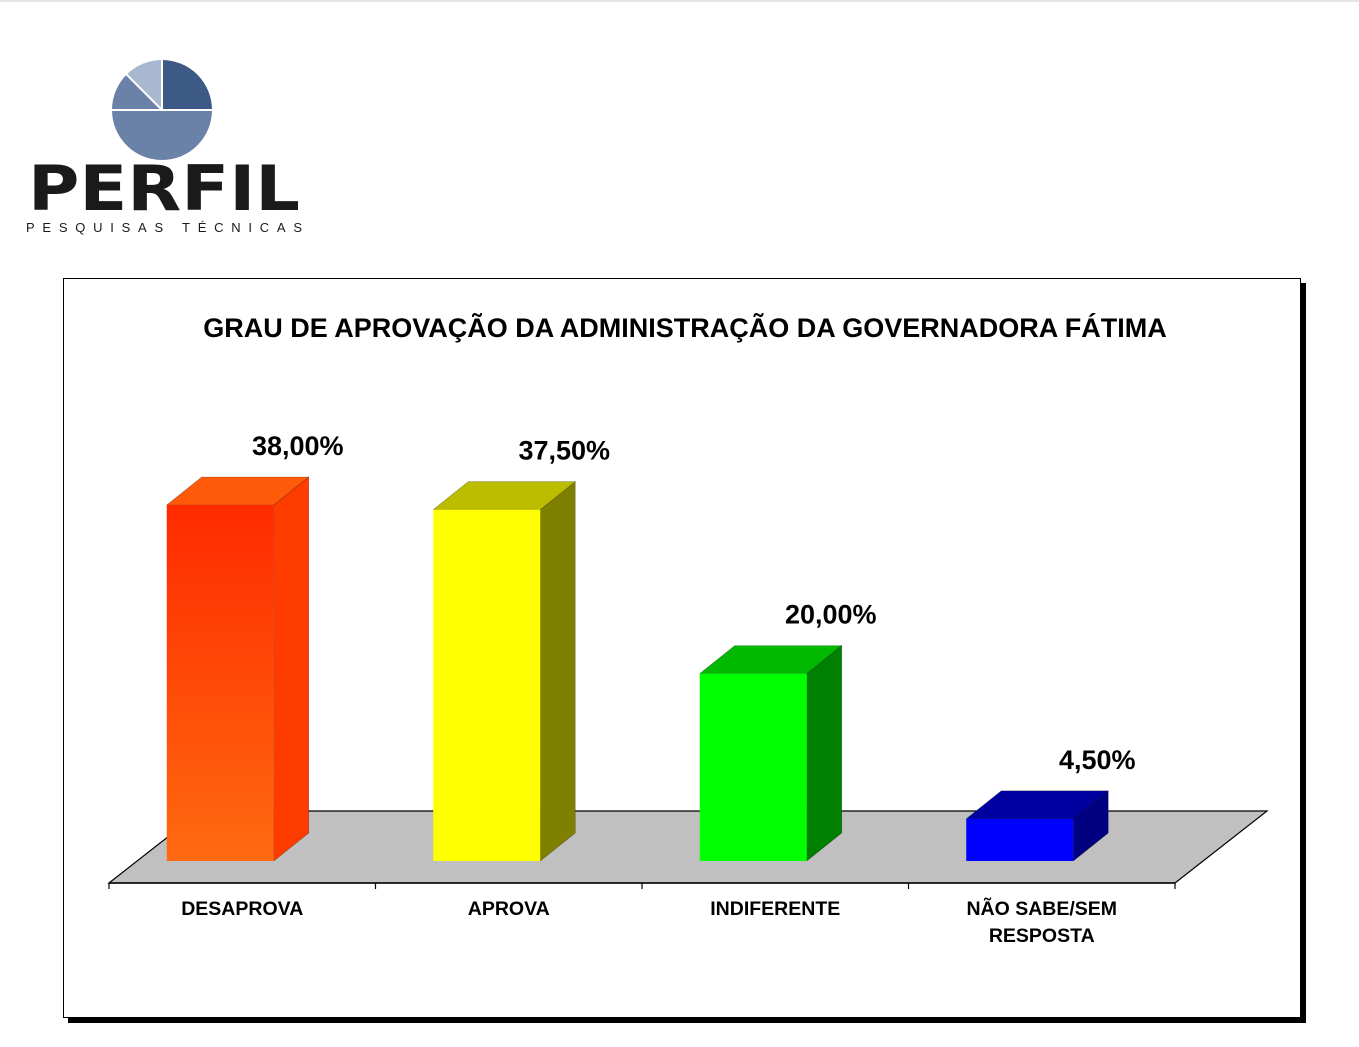 The height and width of the screenshot is (1047, 1359). Describe the element at coordinates (564, 451) in the screenshot. I see `value-label: 37,50%` at that location.